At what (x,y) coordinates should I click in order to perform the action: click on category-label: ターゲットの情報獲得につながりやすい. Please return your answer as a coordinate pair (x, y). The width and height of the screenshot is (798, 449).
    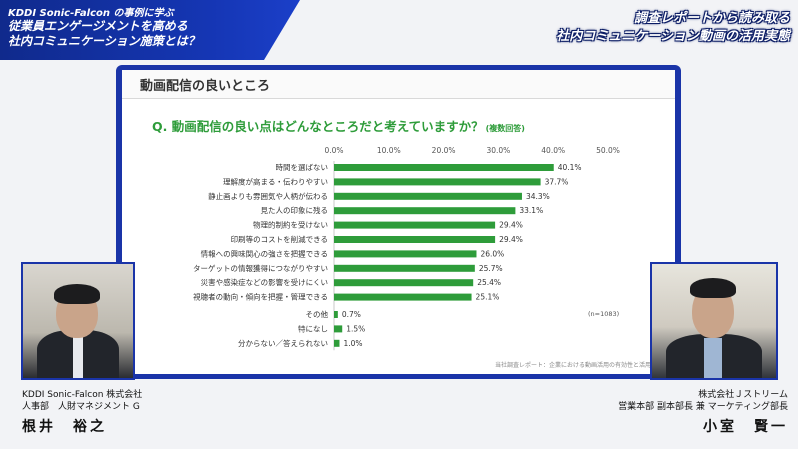
    Looking at the image, I should click on (260, 268).